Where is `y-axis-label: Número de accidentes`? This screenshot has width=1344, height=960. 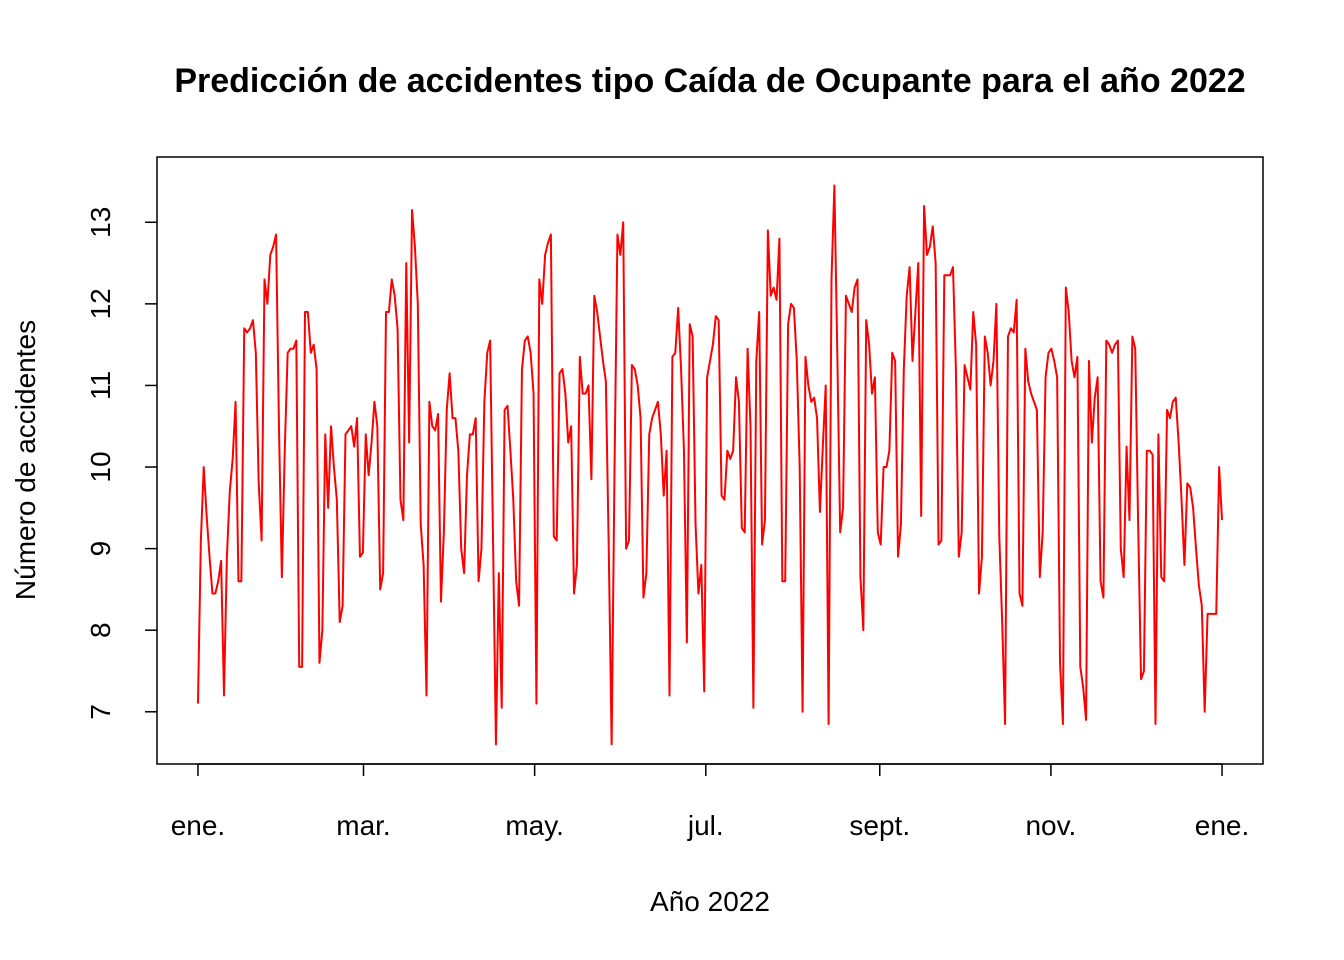 y-axis-label: Número de accidentes is located at coordinates (25, 460).